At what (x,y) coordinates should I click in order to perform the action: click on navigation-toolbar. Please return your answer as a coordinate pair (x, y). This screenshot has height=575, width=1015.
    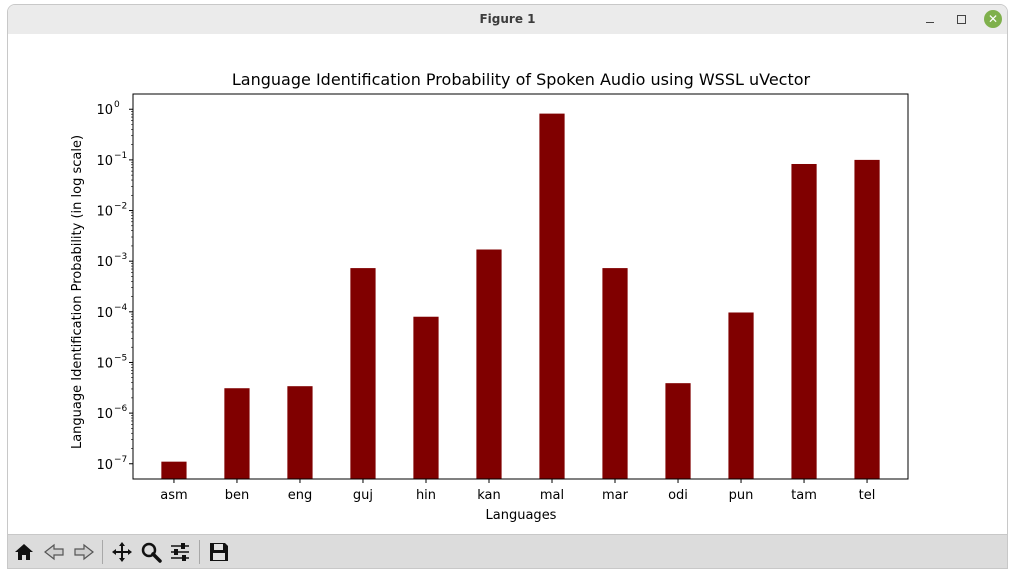
    Looking at the image, I should click on (507, 551).